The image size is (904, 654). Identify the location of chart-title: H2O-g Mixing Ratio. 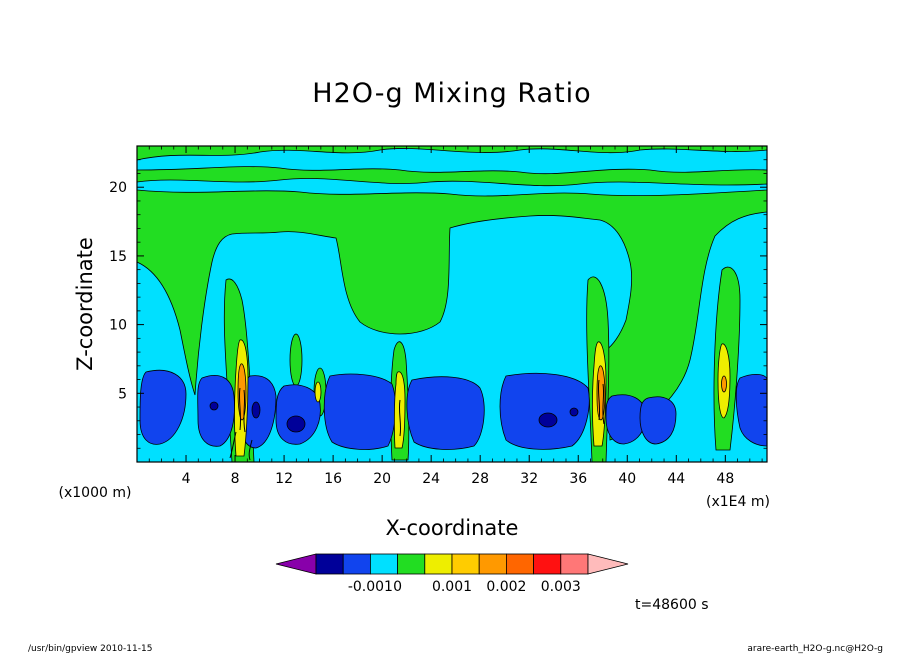
(451, 93).